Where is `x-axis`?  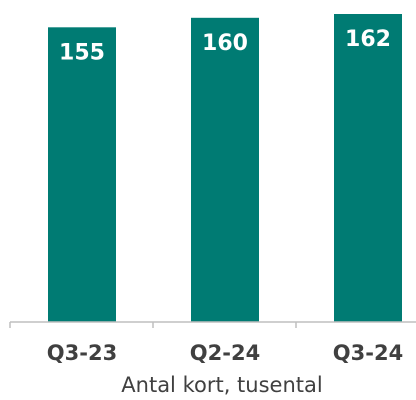 x-axis is located at coordinates (212, 324).